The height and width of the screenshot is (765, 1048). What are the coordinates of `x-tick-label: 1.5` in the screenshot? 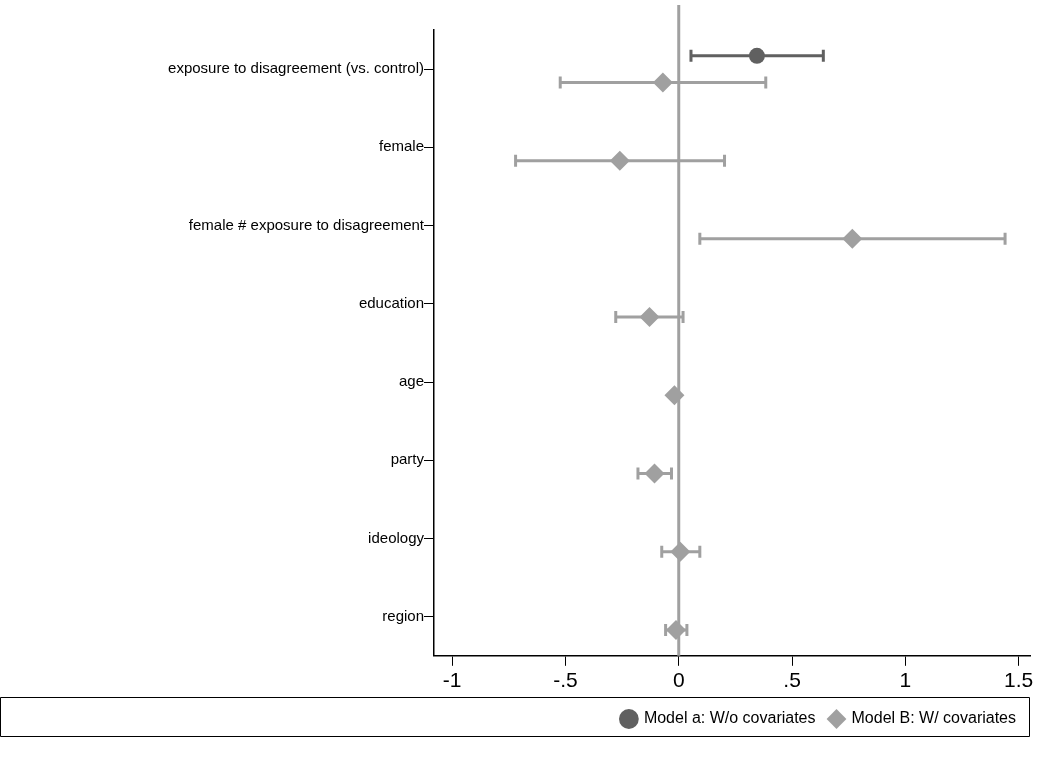 It's located at (1019, 680).